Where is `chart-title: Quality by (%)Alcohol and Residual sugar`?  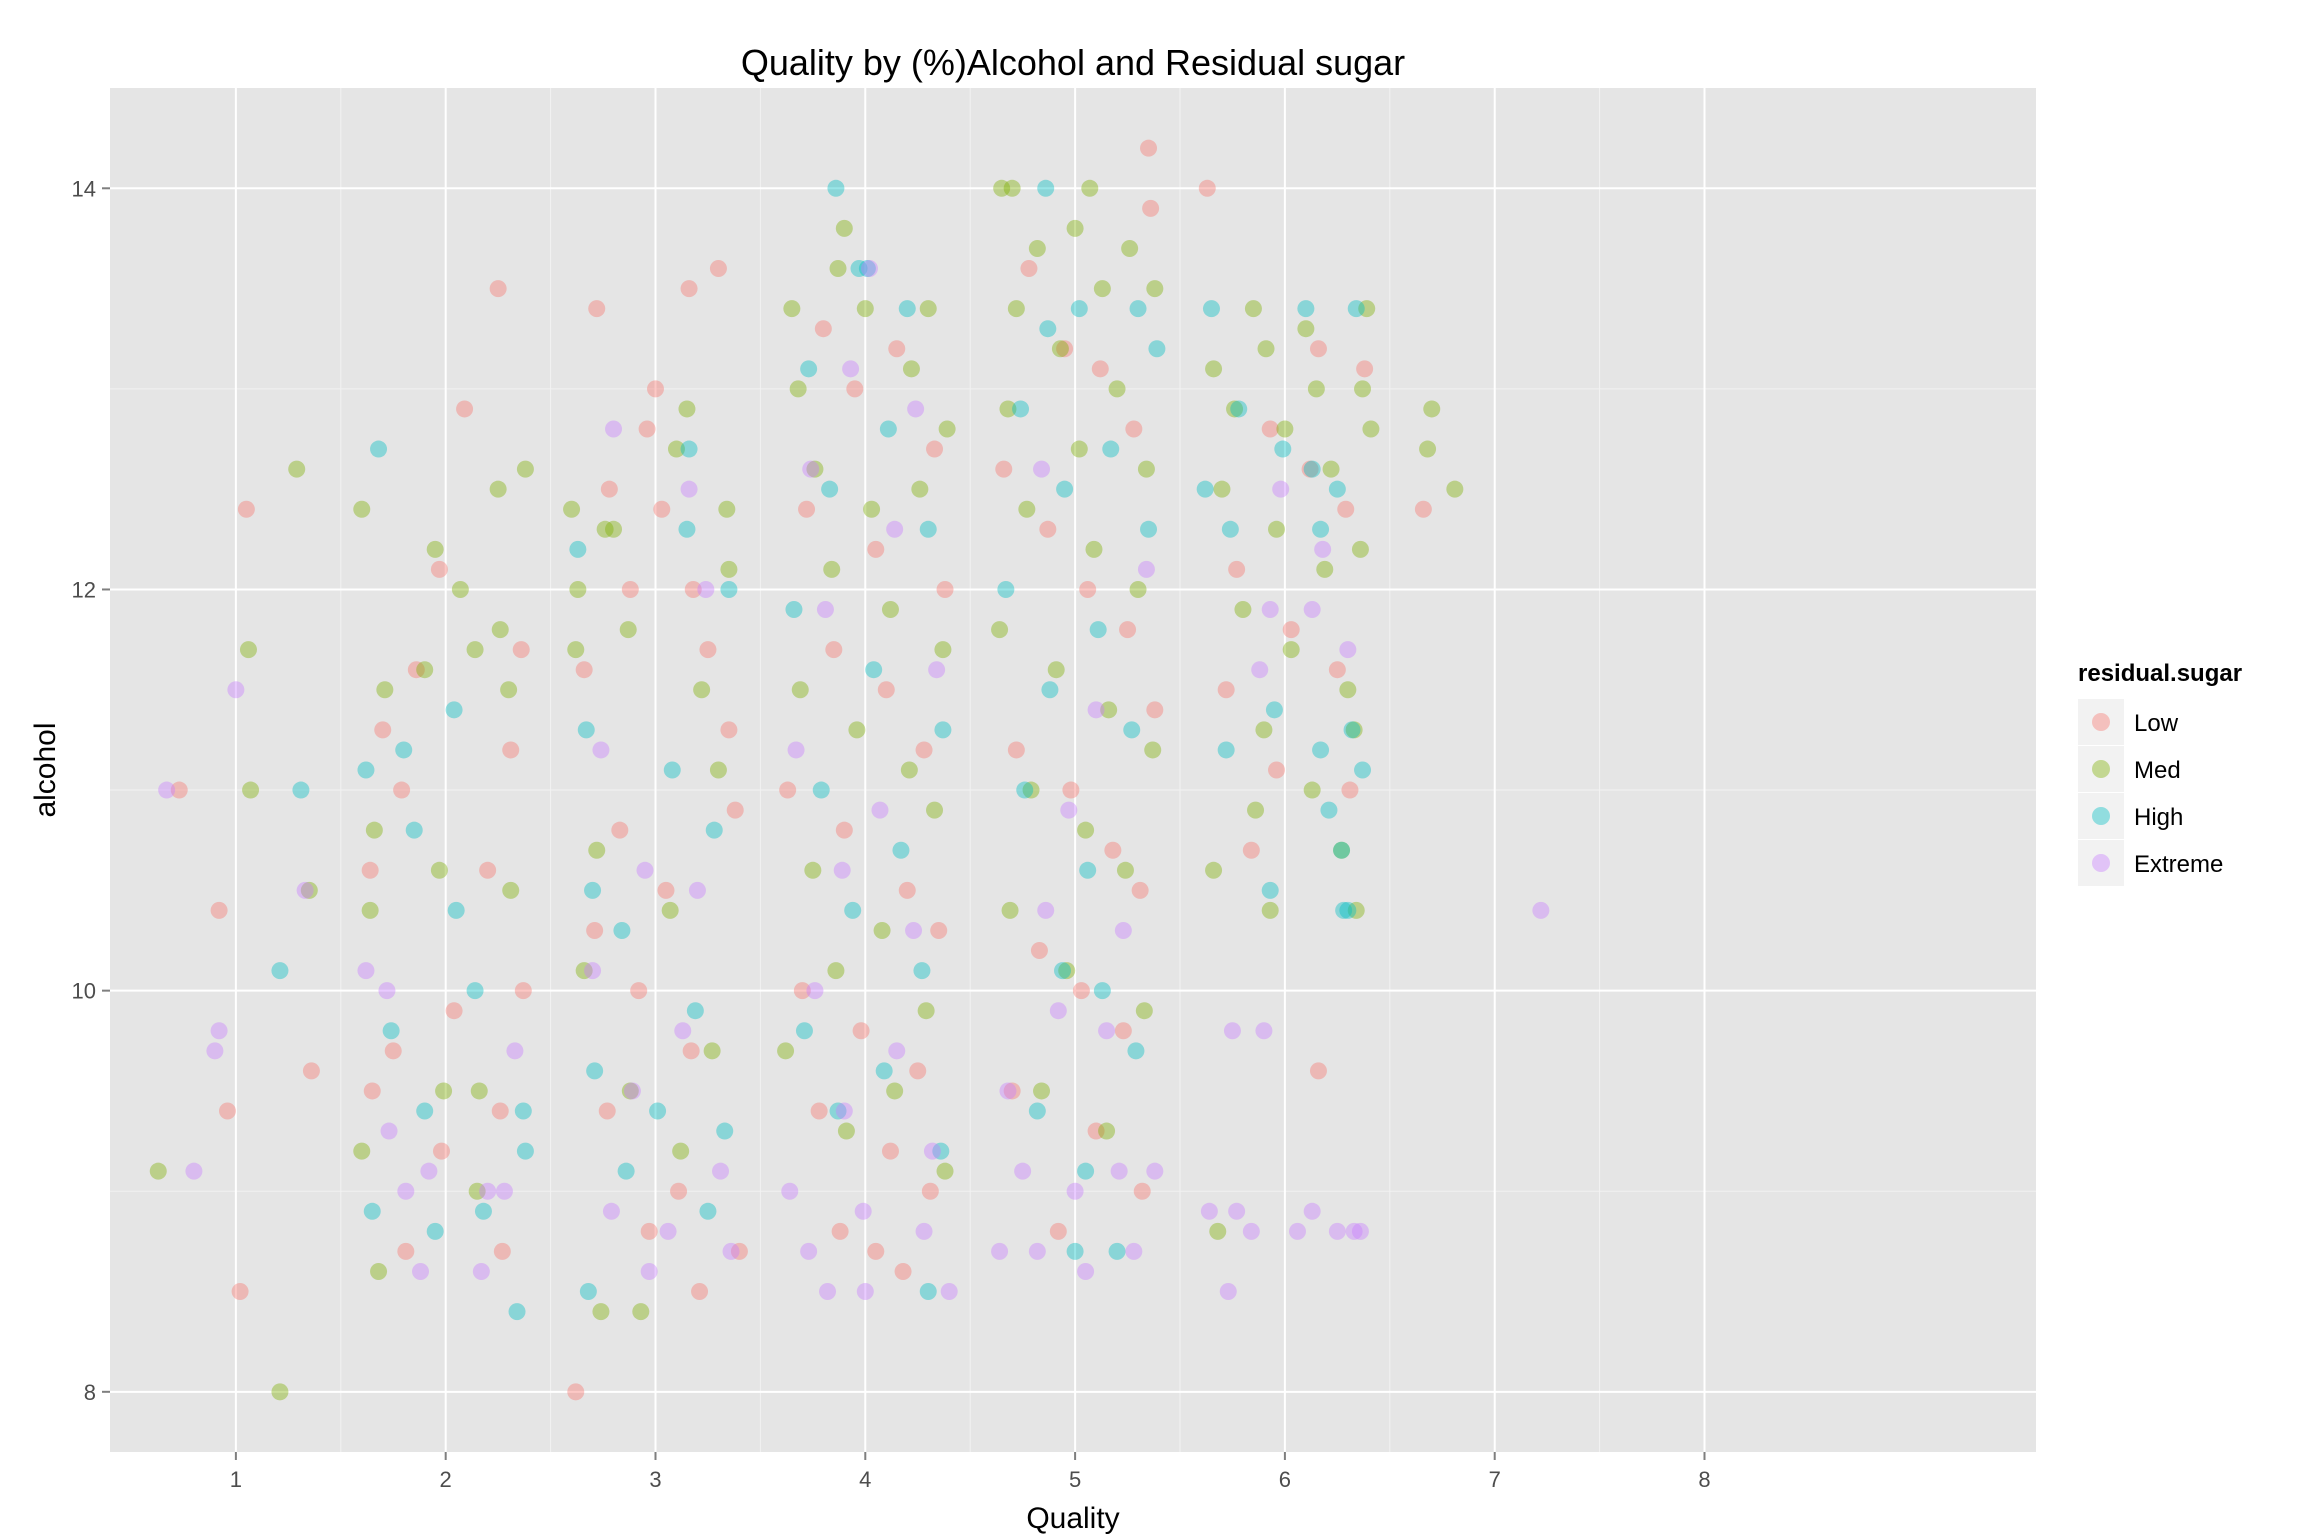
chart-title: Quality by (%)Alcohol and Residual sugar is located at coordinates (1073, 62).